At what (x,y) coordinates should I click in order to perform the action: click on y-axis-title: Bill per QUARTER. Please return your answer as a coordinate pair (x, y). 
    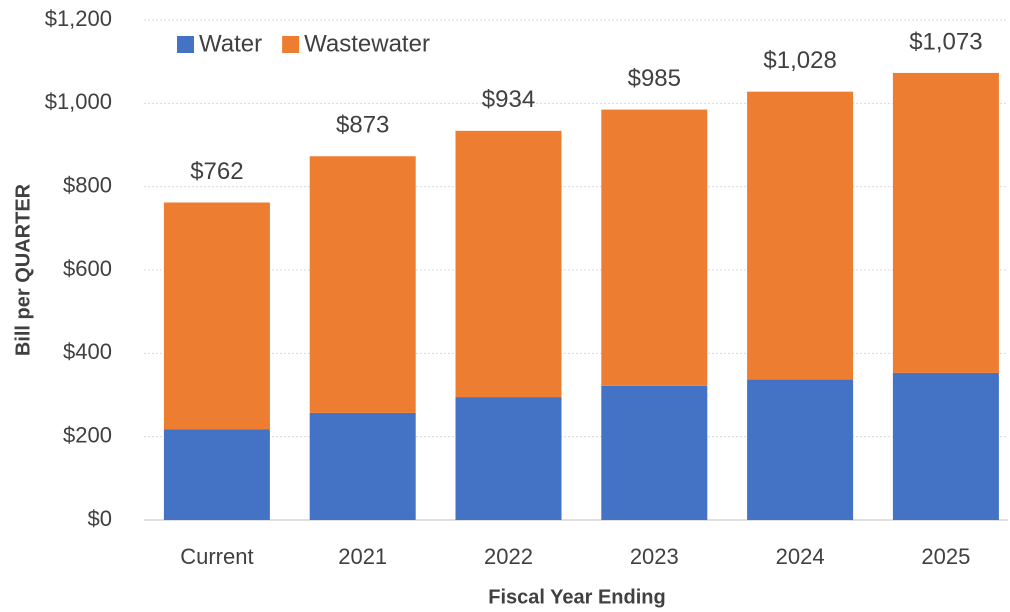
    Looking at the image, I should click on (23, 269).